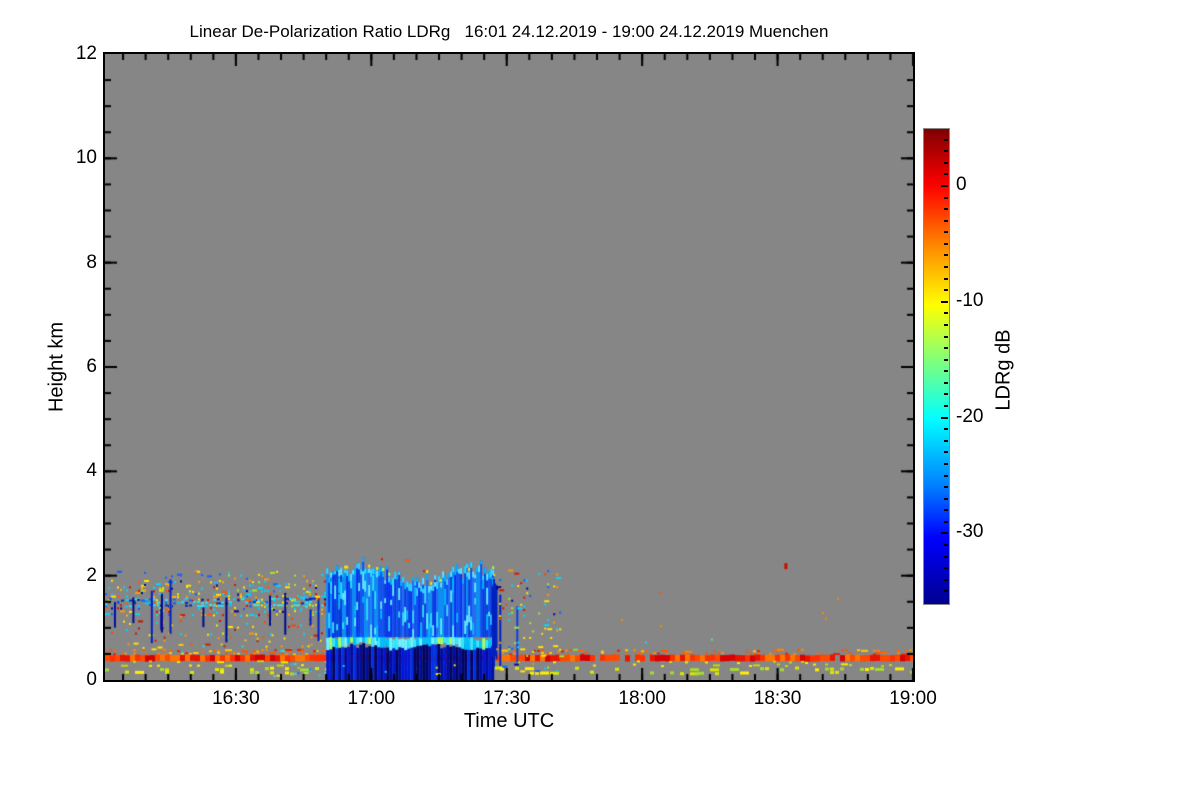 The height and width of the screenshot is (800, 1200). I want to click on y-tick-label: 10, so click(86, 158).